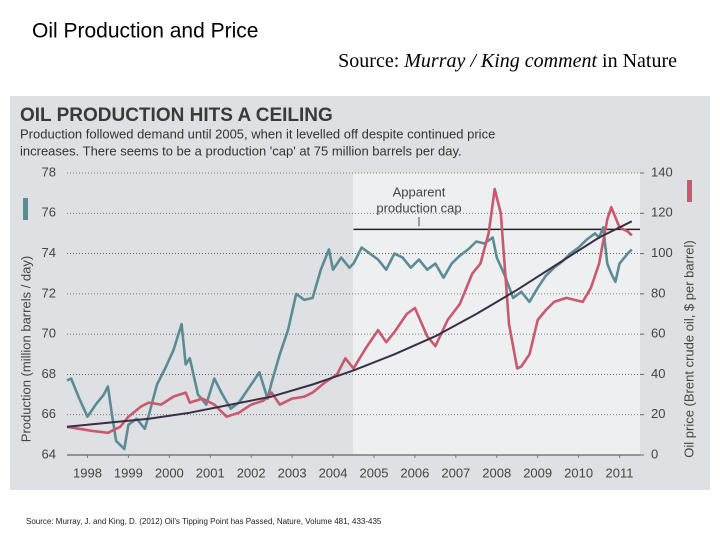 This screenshot has width=720, height=545. What do you see at coordinates (145, 31) in the screenshot?
I see `slide-title: Oil Production and Price` at bounding box center [145, 31].